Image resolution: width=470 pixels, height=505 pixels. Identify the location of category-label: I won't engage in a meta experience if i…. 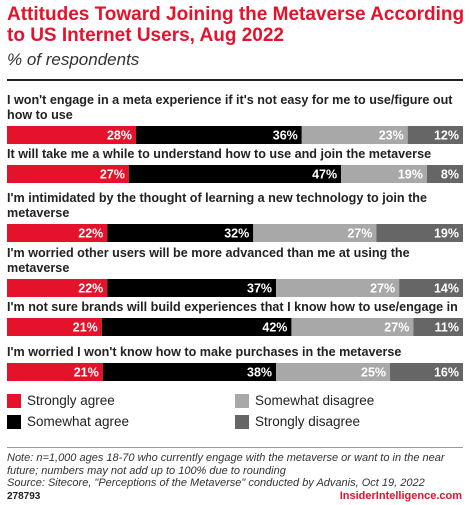
(230, 100).